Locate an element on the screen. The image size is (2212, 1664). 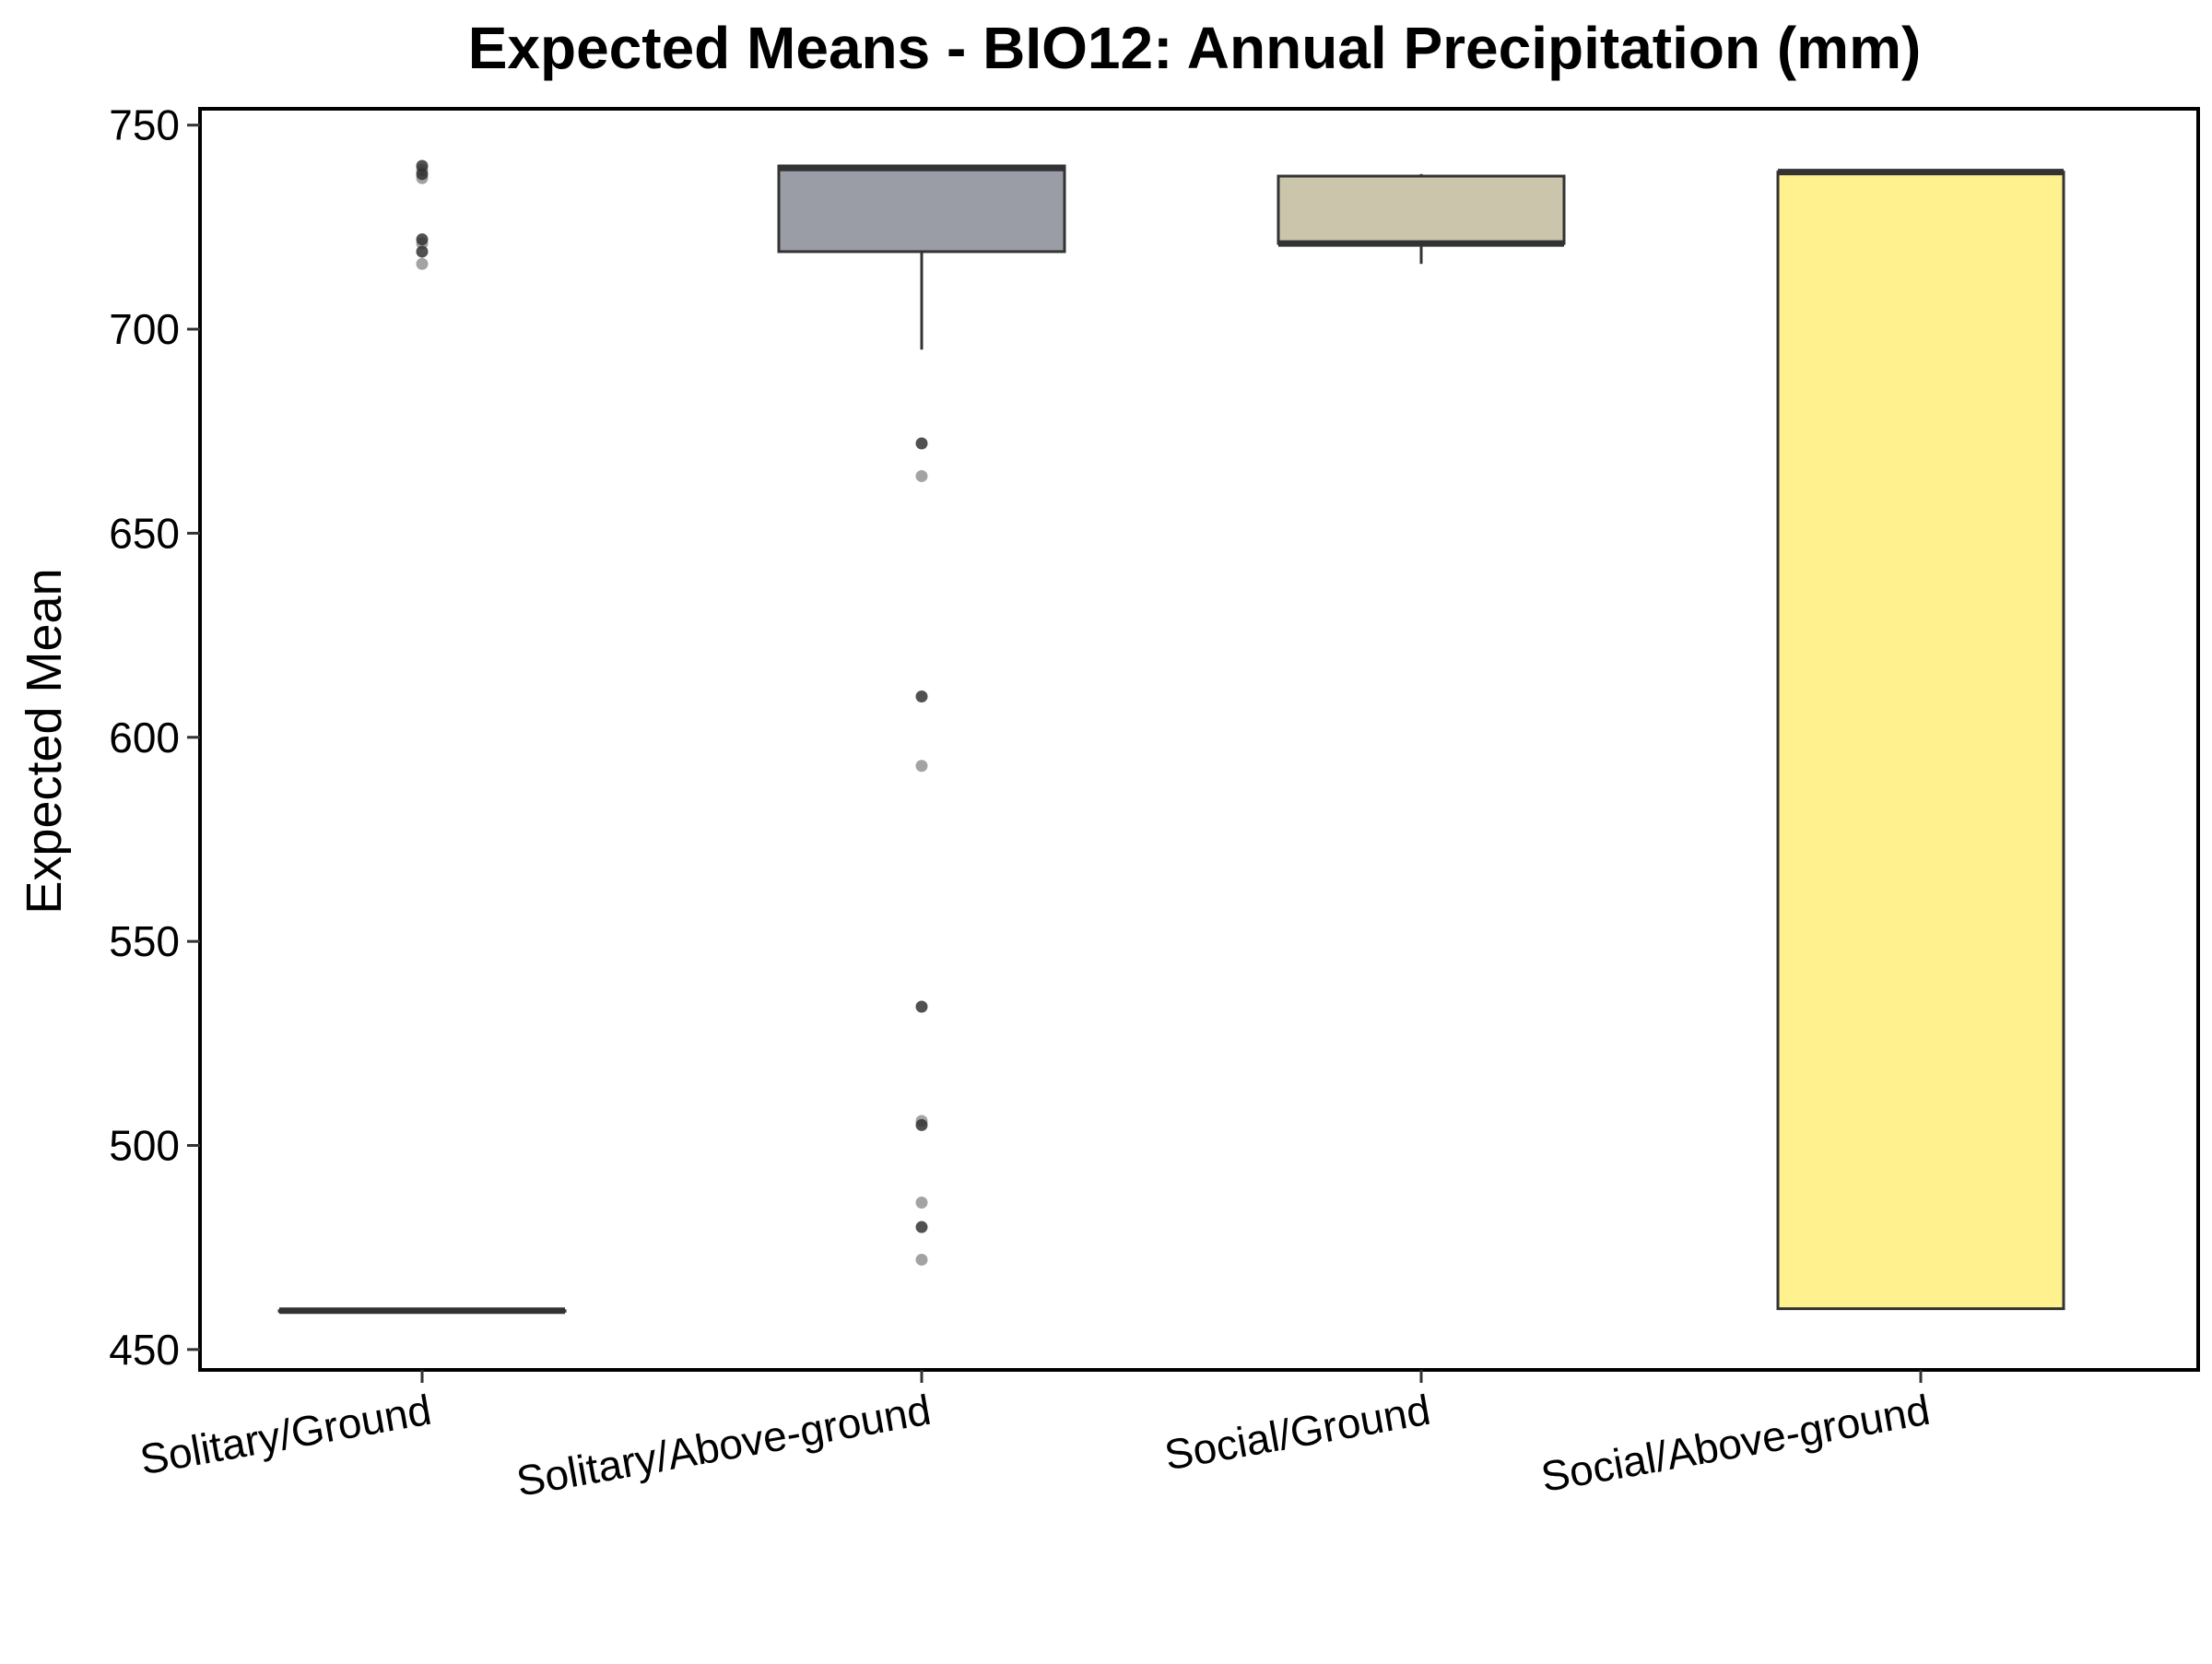
y-tick-label: 650 is located at coordinates (144, 533).